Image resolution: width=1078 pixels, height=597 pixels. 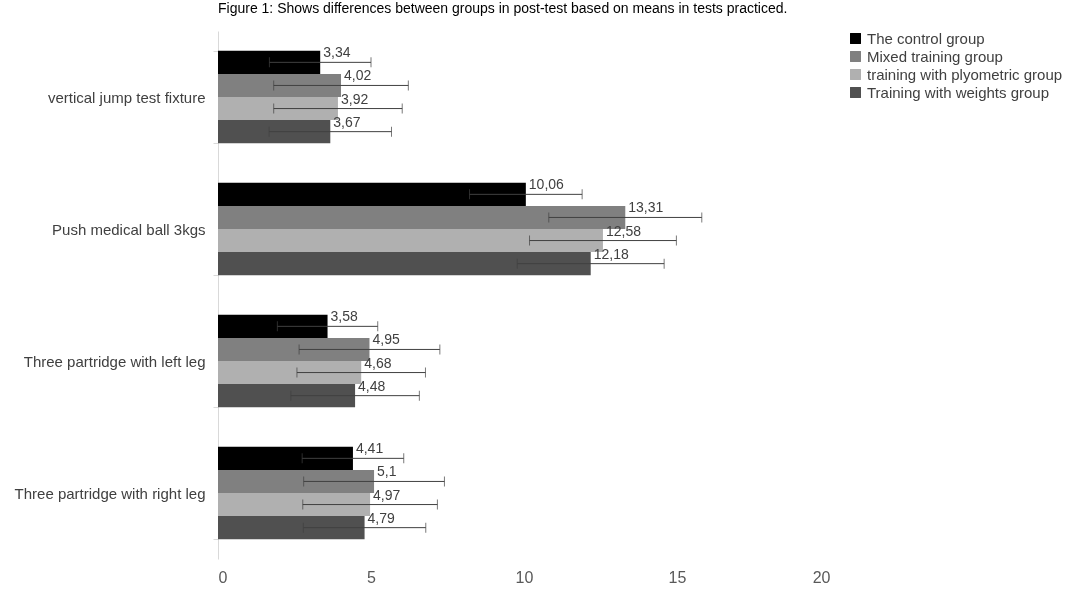 What do you see at coordinates (503, 8) in the screenshot?
I see `chart-title: Figure 1: Shows differences between groups in post-test based on means in tests practiced.` at bounding box center [503, 8].